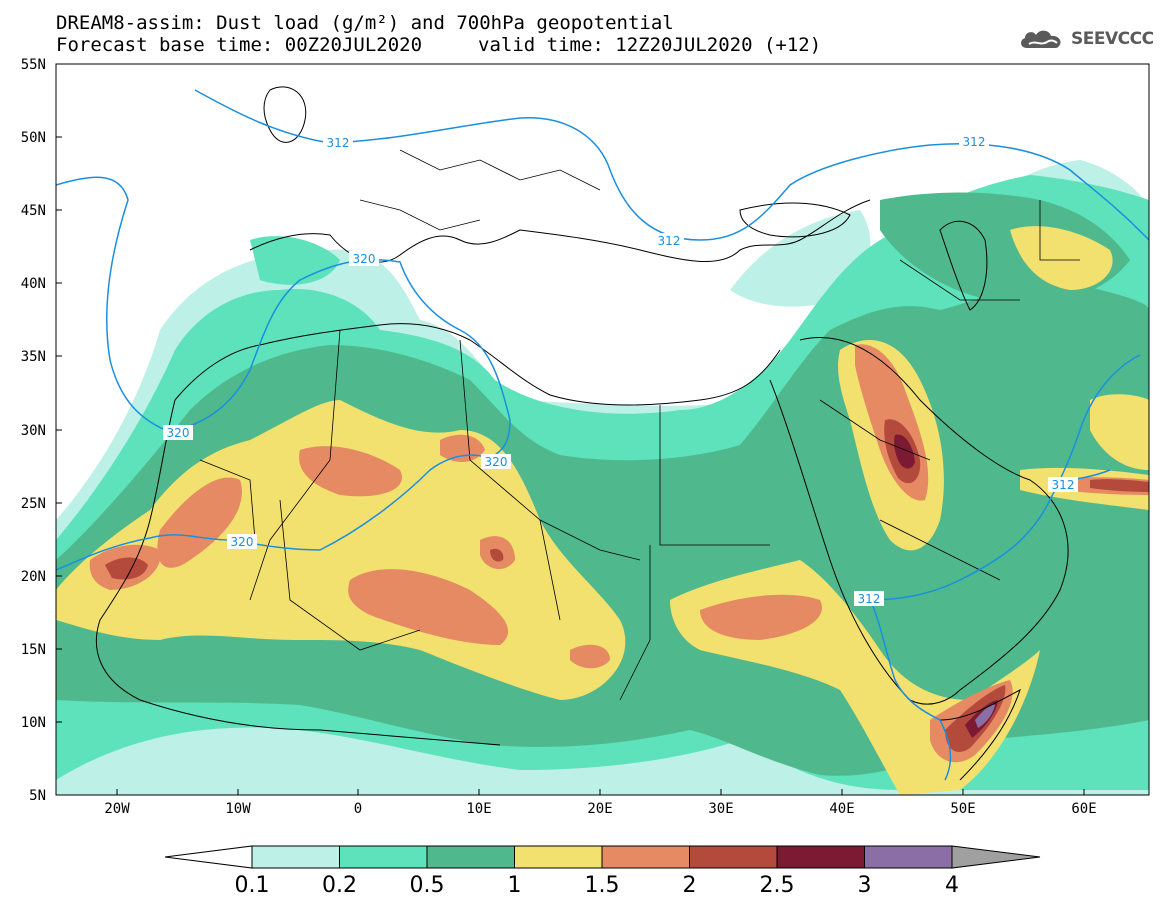 The image size is (1165, 907). I want to click on lon-label: 20W, so click(117, 809).